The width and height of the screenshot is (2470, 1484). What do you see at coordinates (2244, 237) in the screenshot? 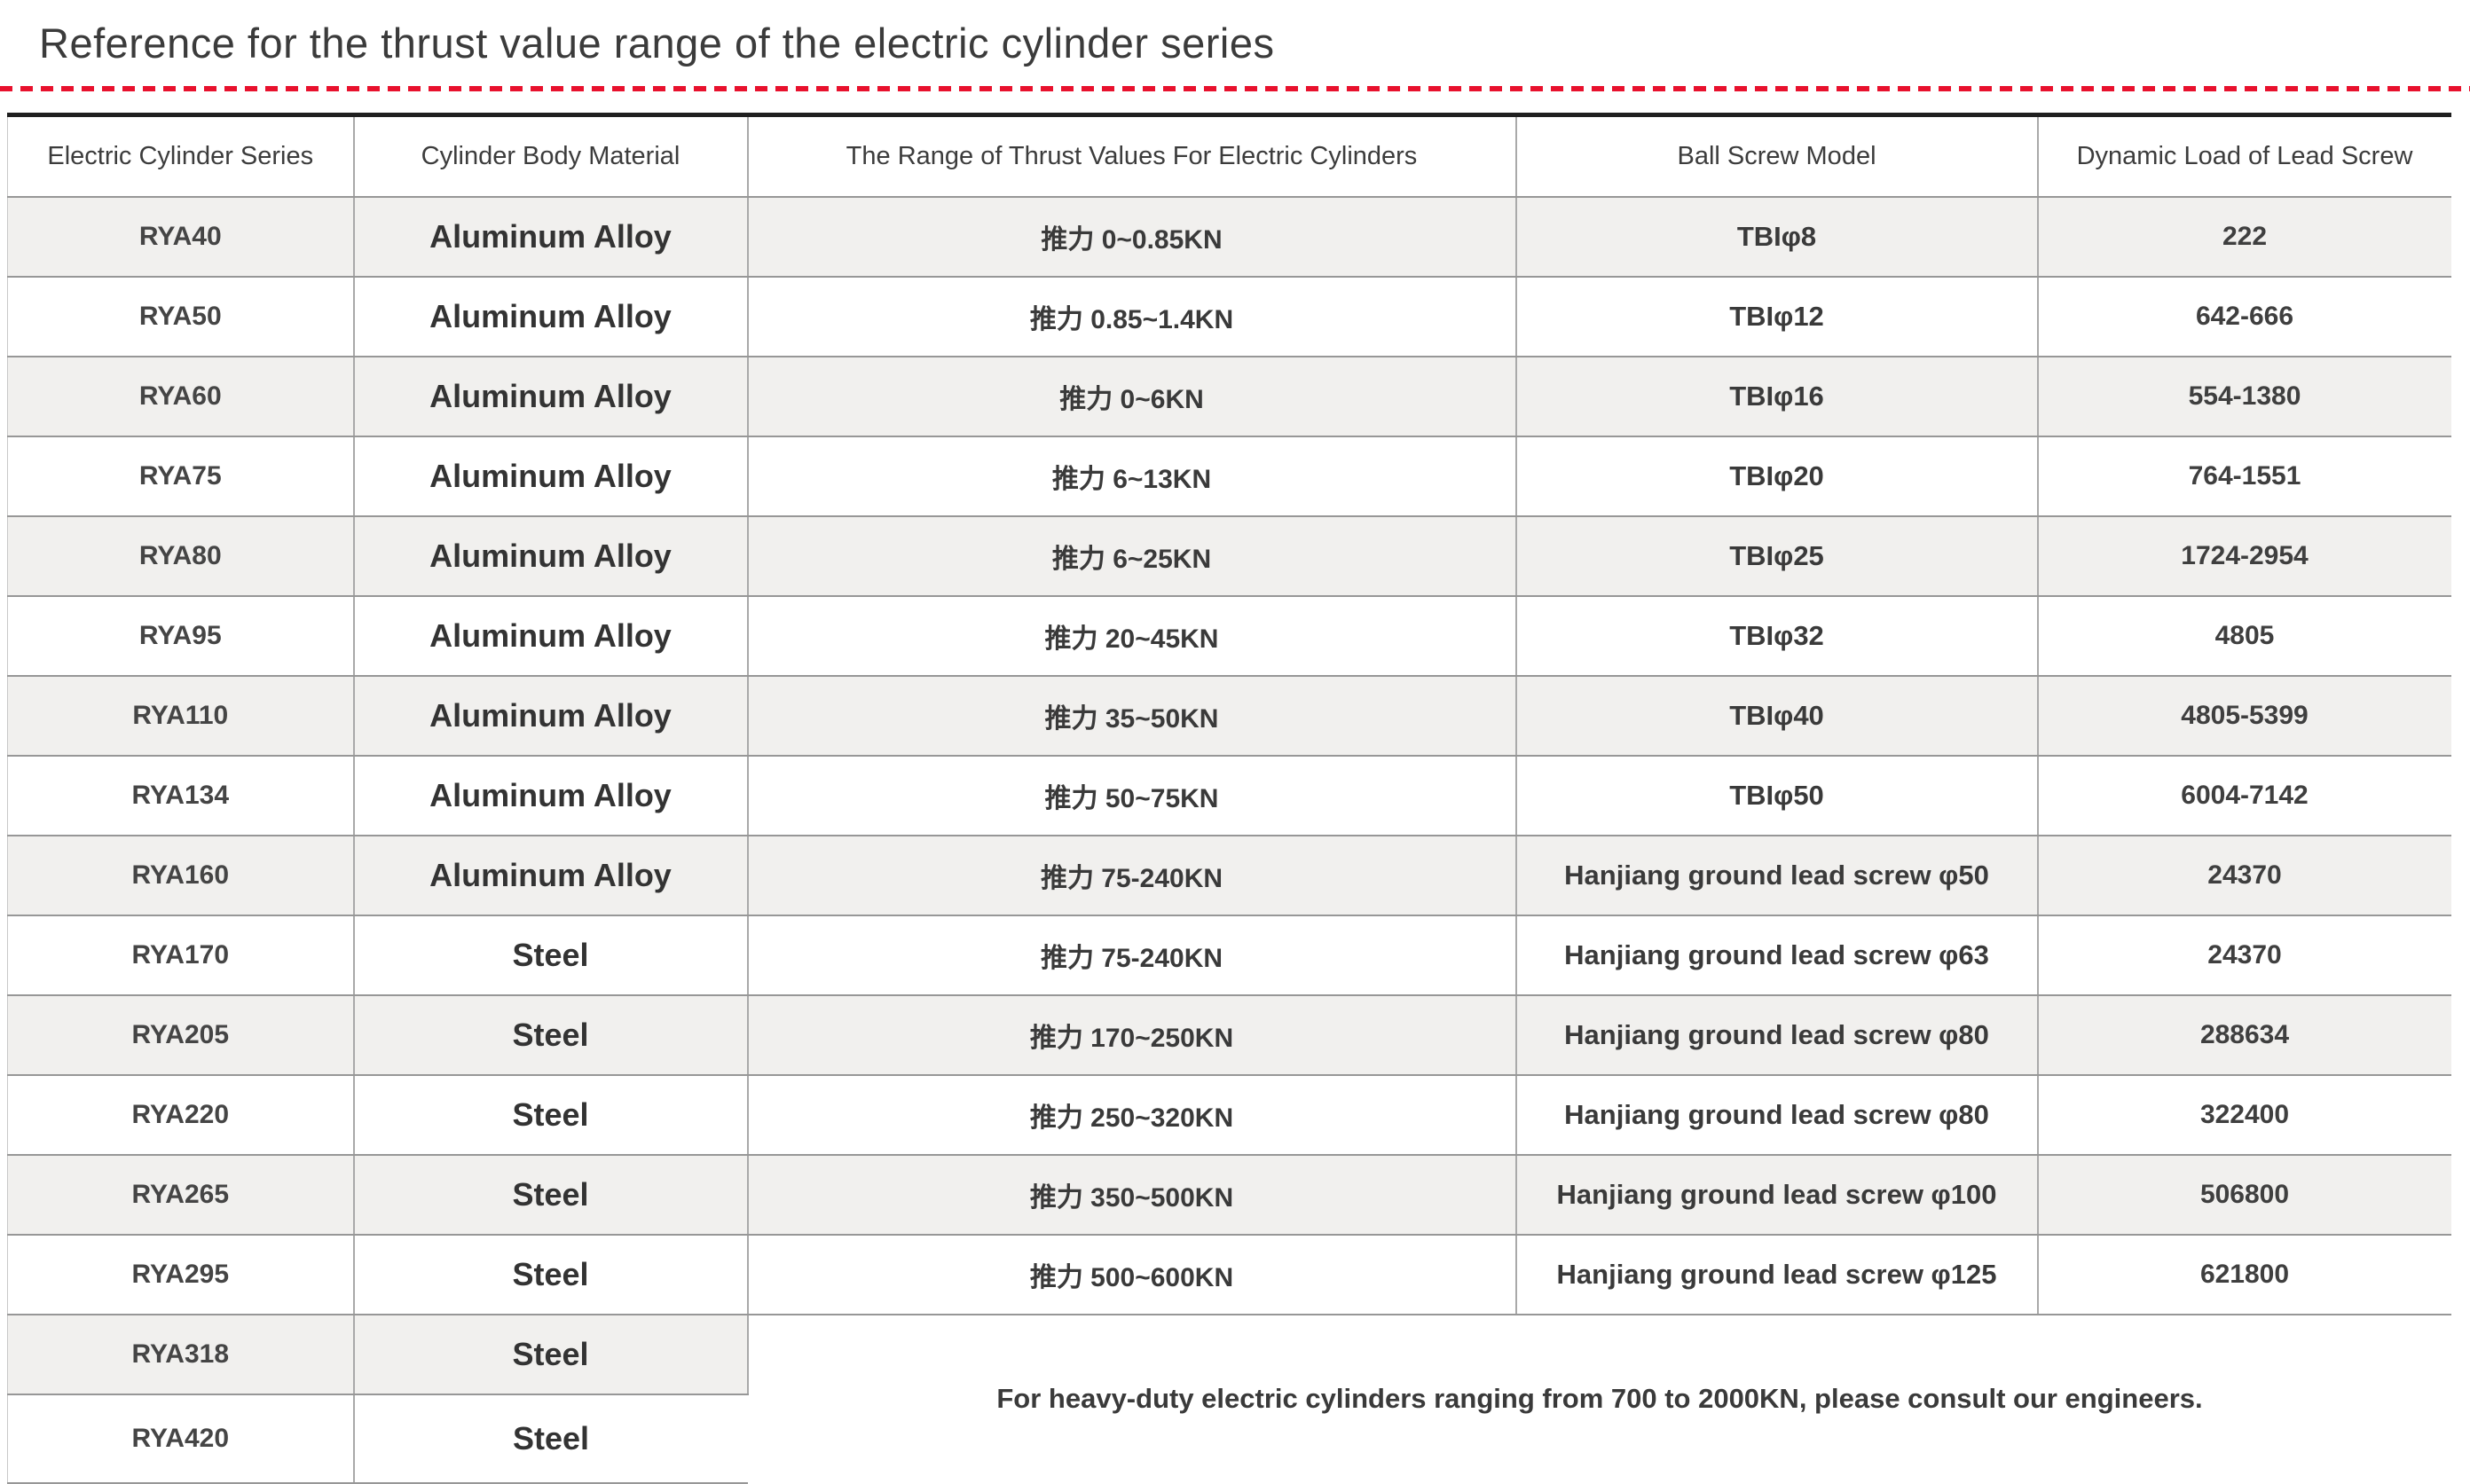
I see `load-cell: 222` at bounding box center [2244, 237].